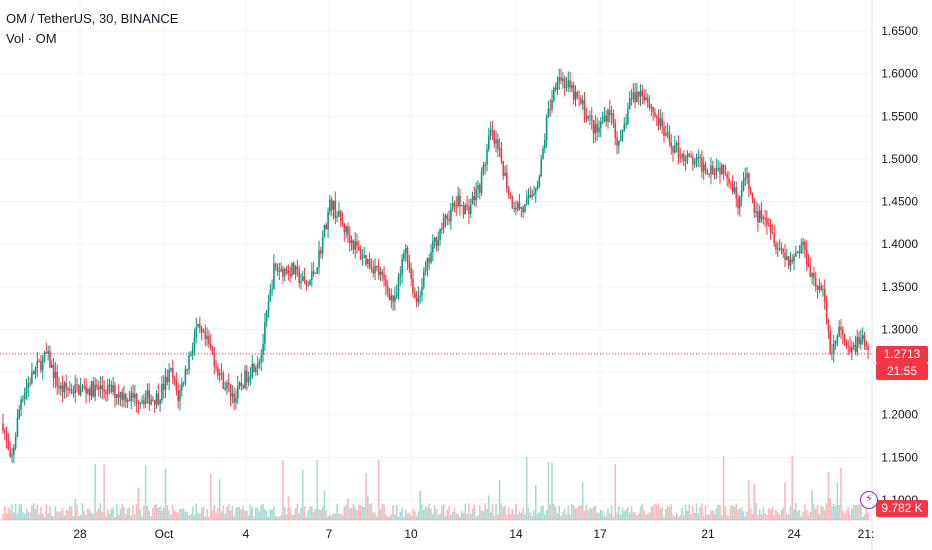  What do you see at coordinates (31, 38) in the screenshot?
I see `volume-legend: Vol · OM` at bounding box center [31, 38].